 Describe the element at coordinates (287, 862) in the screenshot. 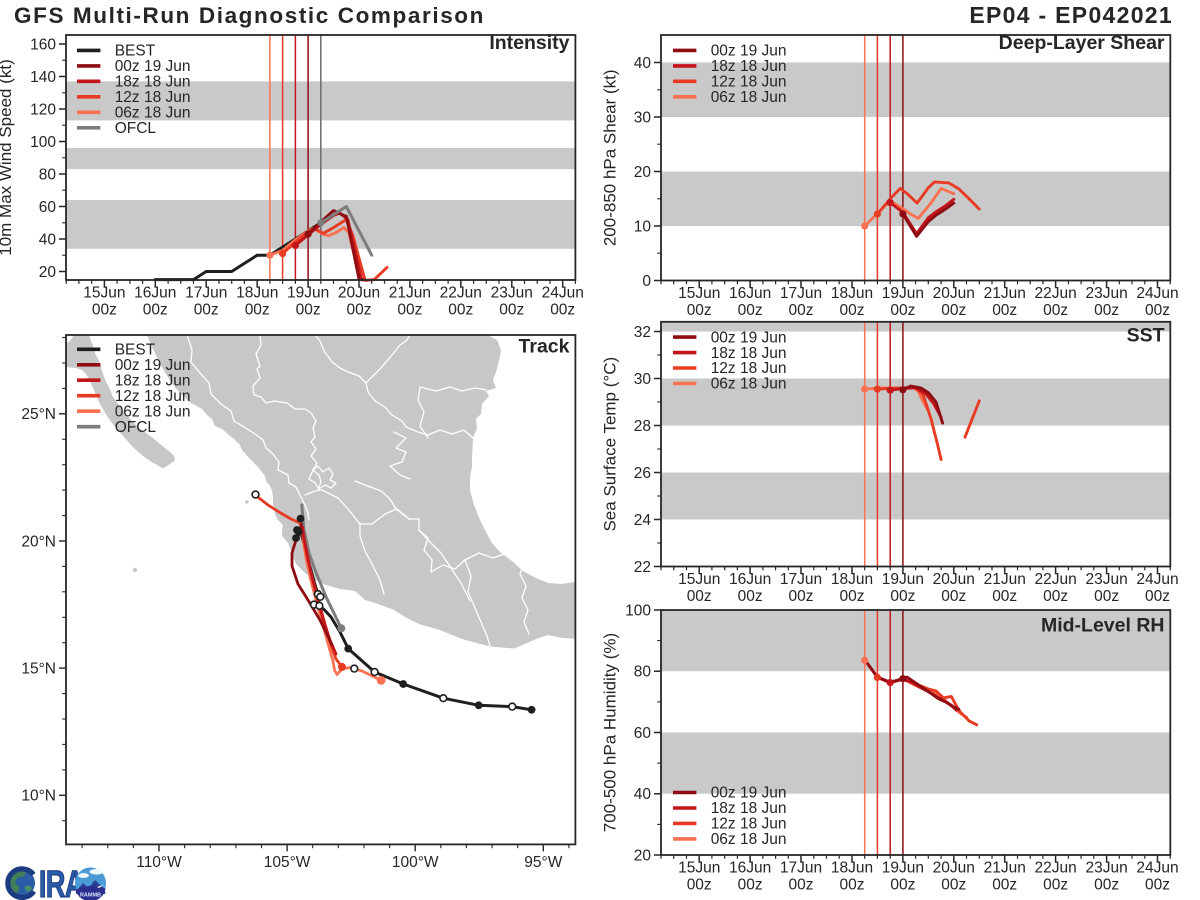

I see `svg-text: 105°W` at that location.